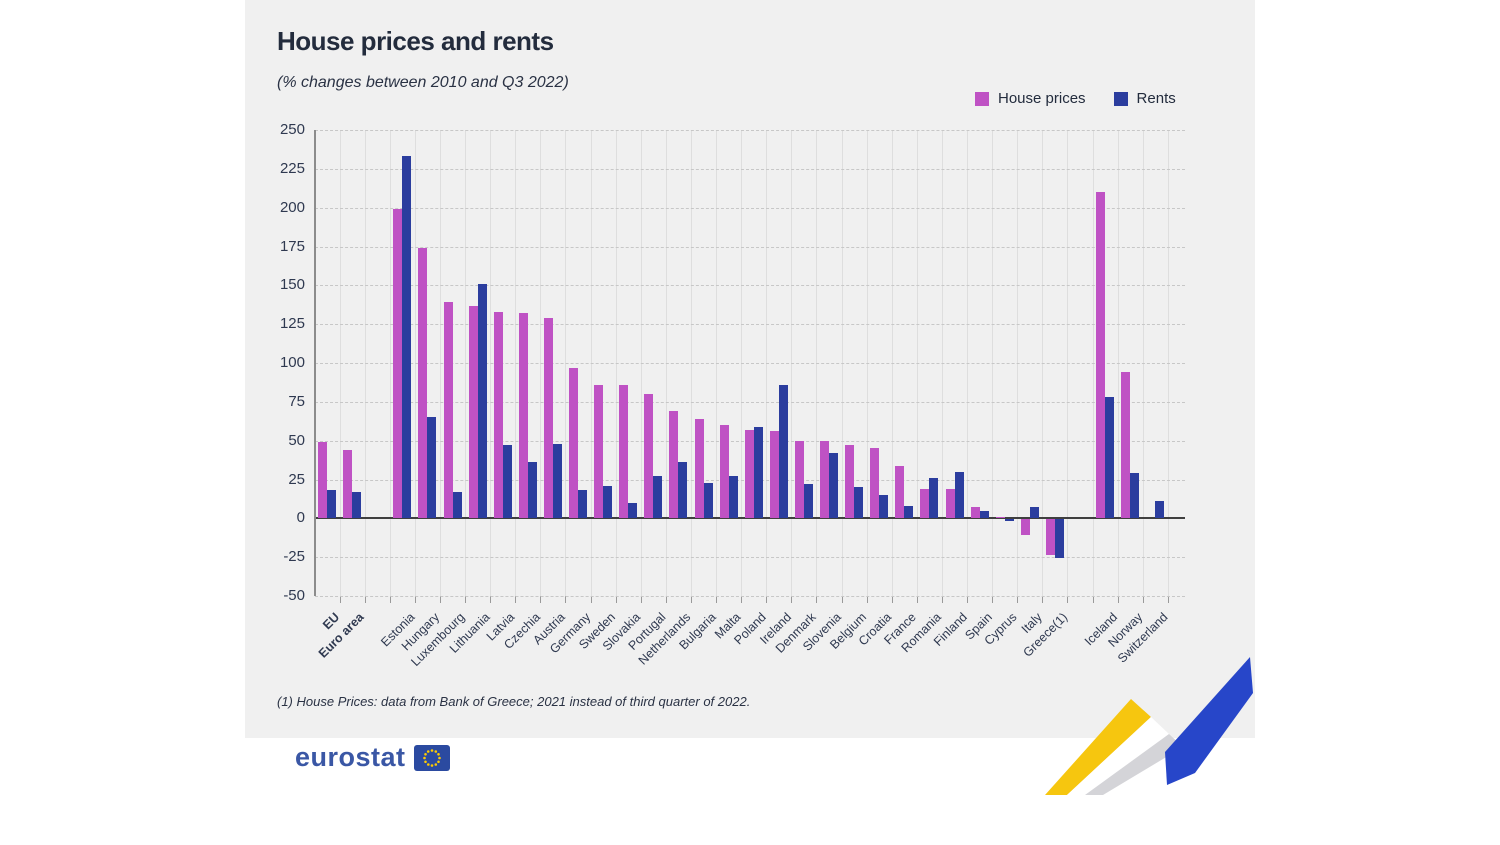 This screenshot has width=1500, height=845. What do you see at coordinates (582, 504) in the screenshot?
I see `bar-rents-Germany` at bounding box center [582, 504].